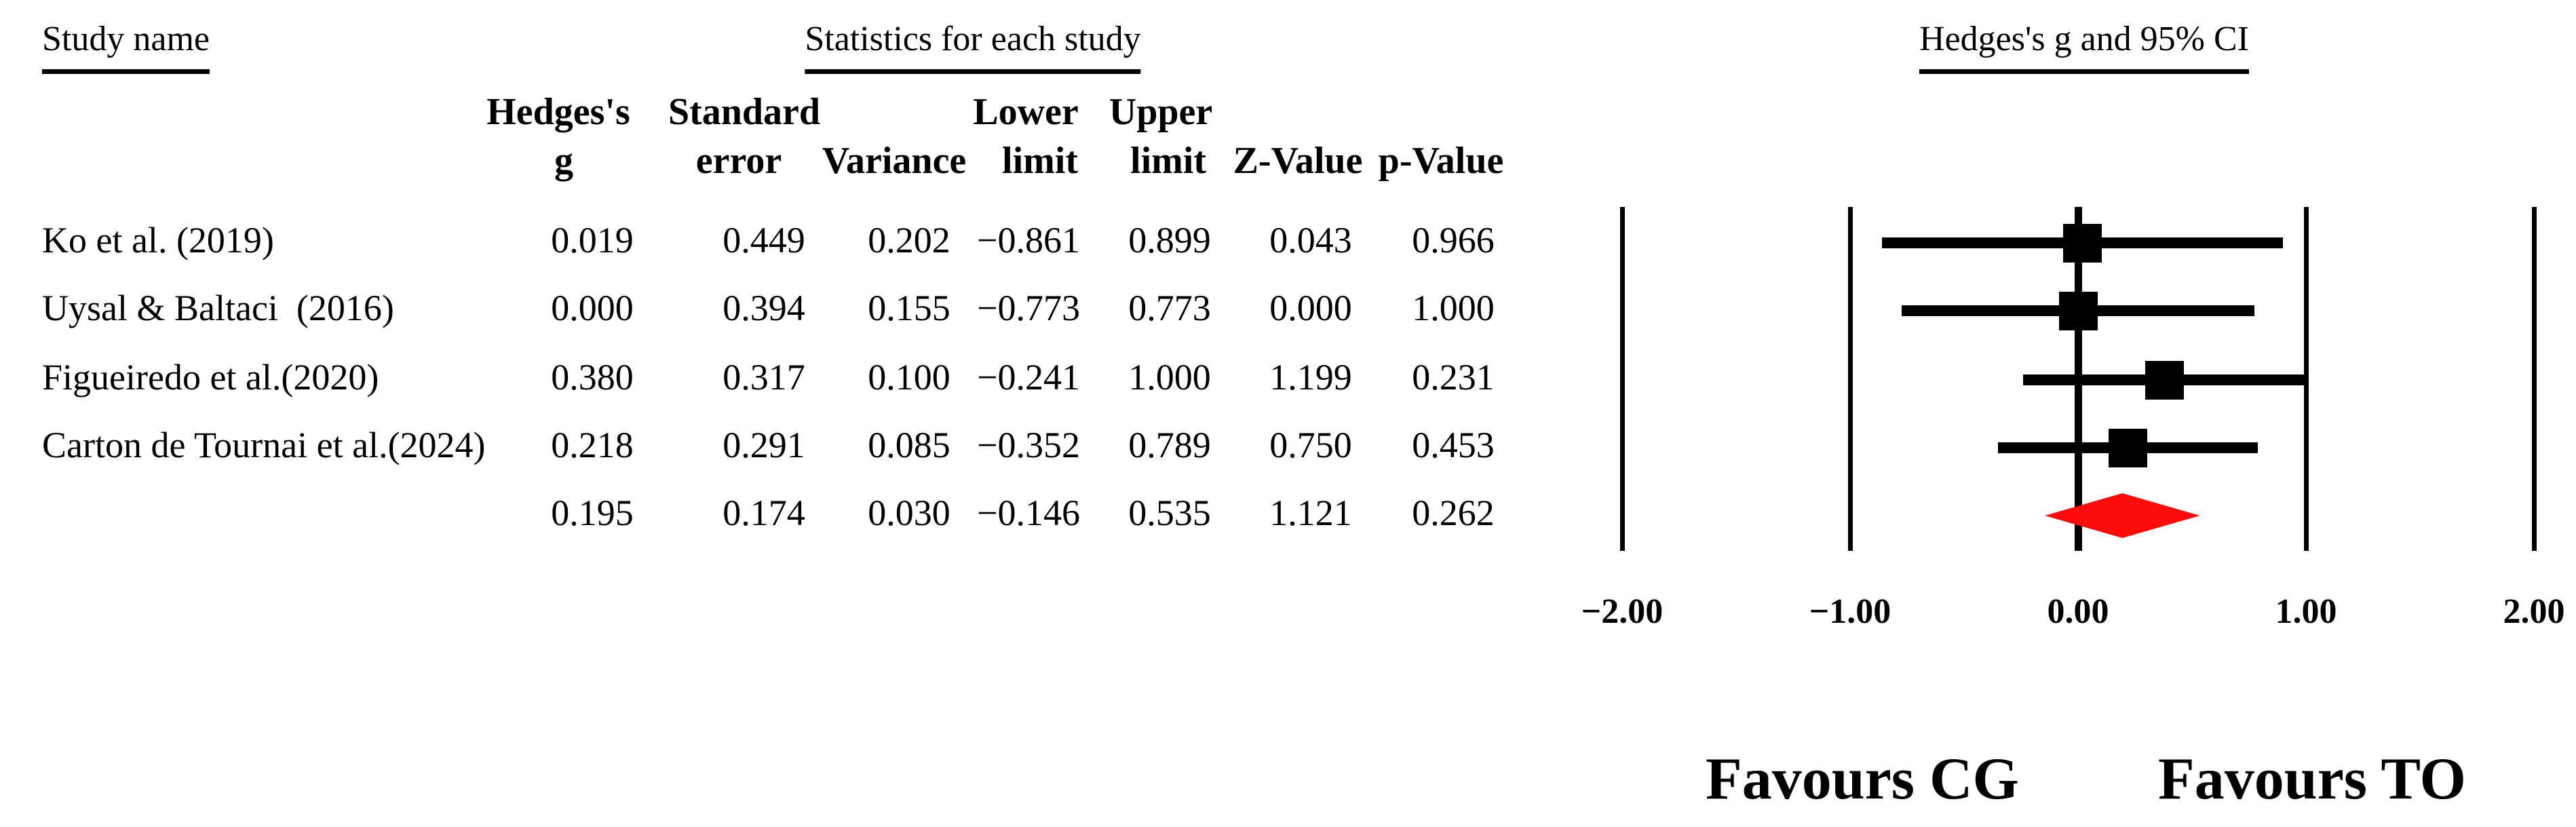 Image resolution: width=2576 pixels, height=827 pixels. I want to click on stat-value: −0.352, so click(1028, 445).